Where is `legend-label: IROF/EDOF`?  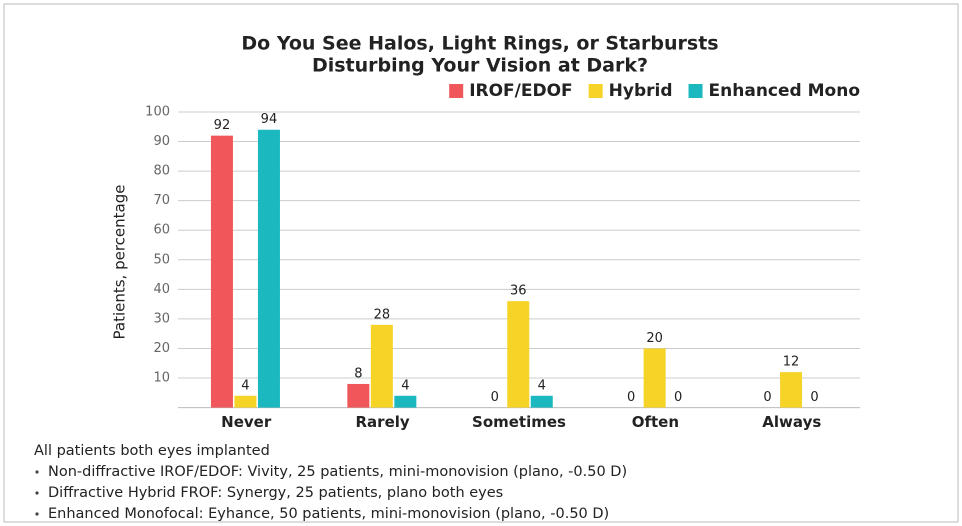 legend-label: IROF/EDOF is located at coordinates (520, 91).